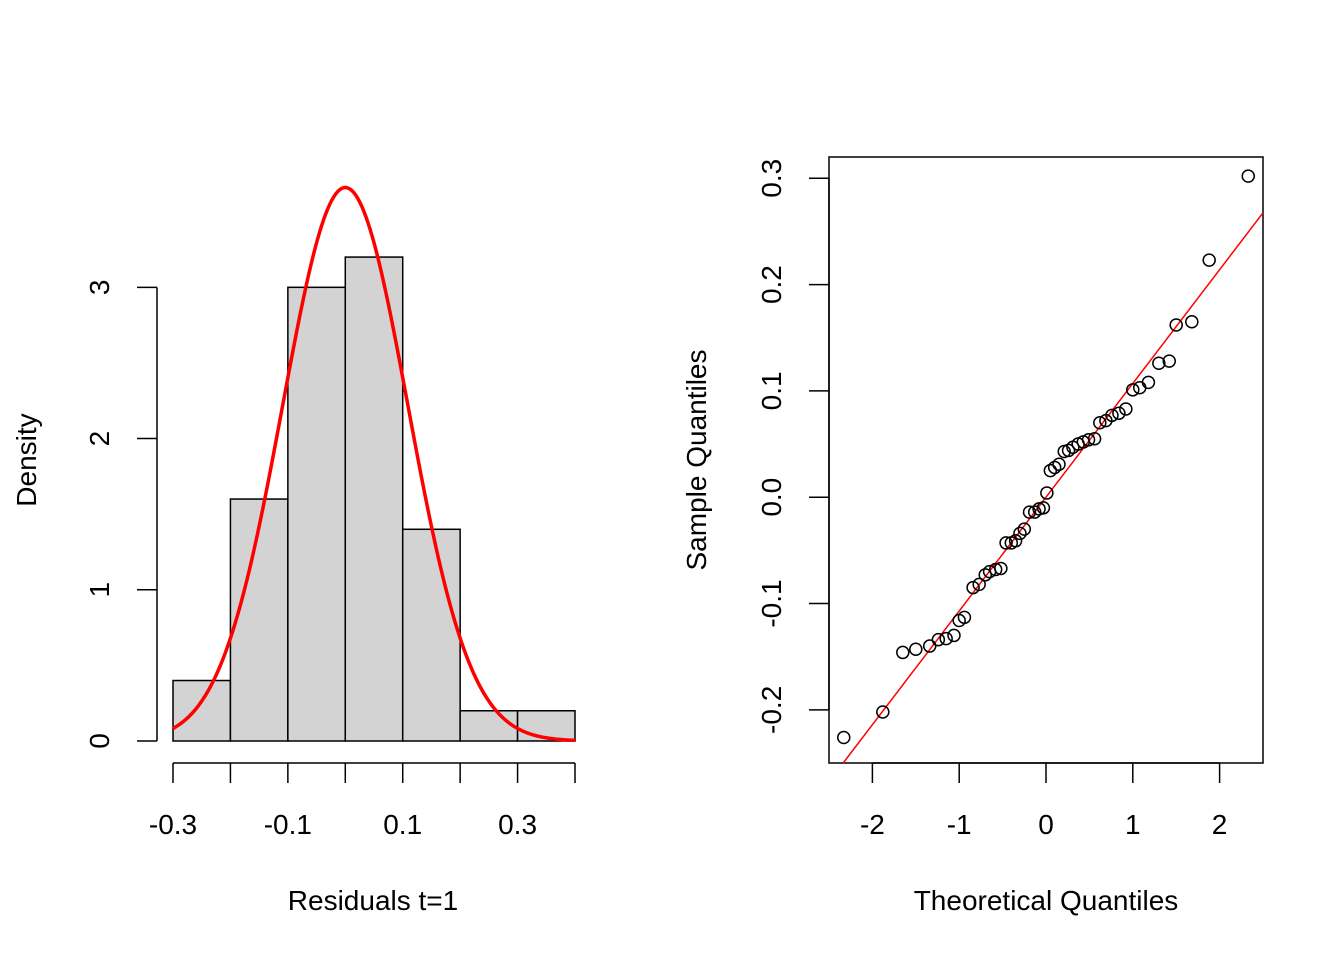  Describe the element at coordinates (1046, 824) in the screenshot. I see `qq-x-tick-label: 0` at that location.